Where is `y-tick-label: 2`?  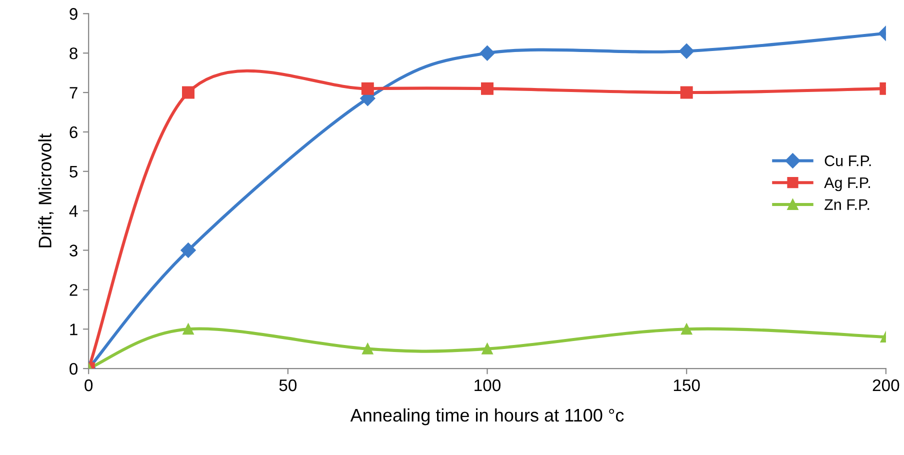
y-tick-label: 2 is located at coordinates (74, 290).